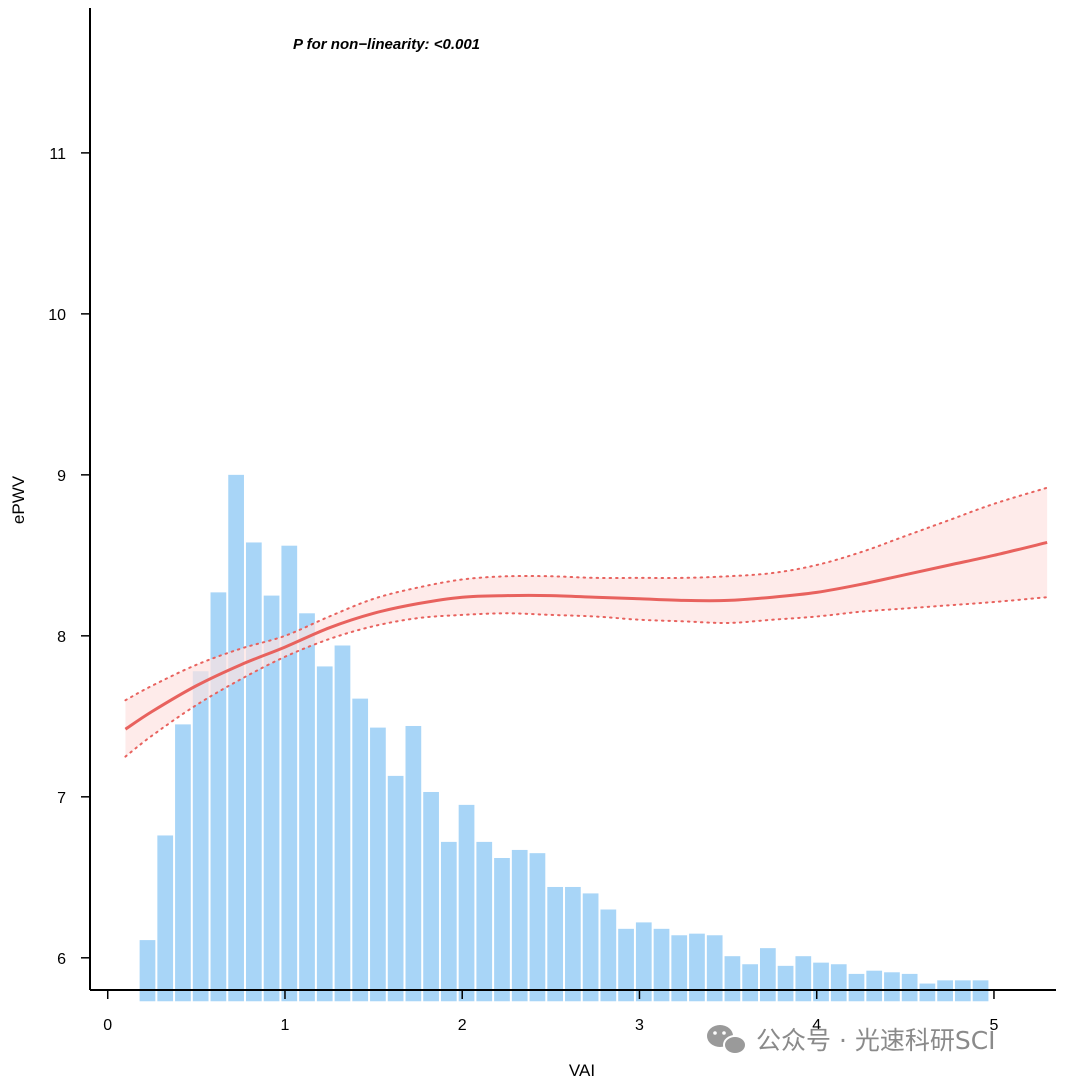 The image size is (1080, 1082). Describe the element at coordinates (876, 1040) in the screenshot. I see `watermark-text: 公众号 · 光速科研SCI` at that location.